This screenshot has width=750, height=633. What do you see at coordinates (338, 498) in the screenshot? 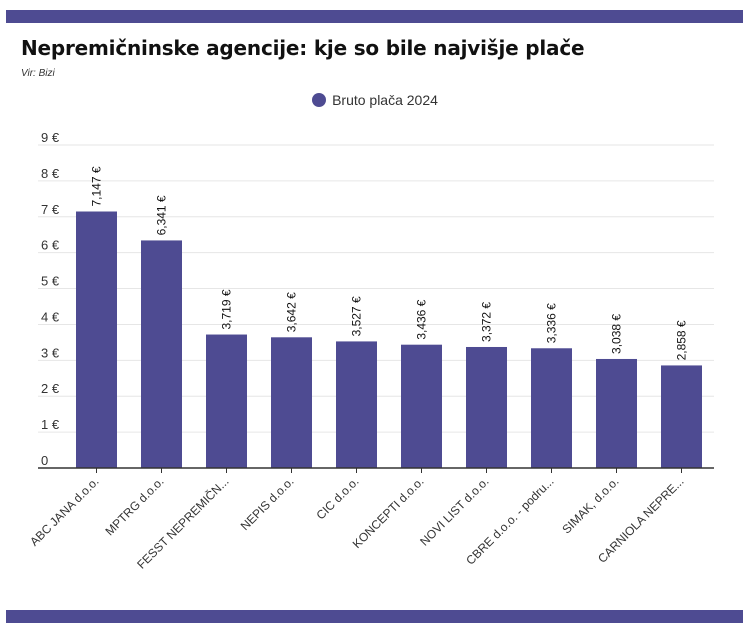
I see `category-label: CIC d.o.o.` at bounding box center [338, 498].